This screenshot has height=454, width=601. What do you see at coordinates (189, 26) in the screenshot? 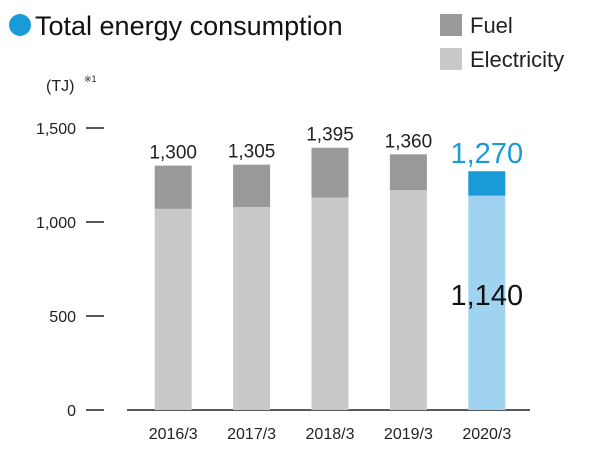
I see `chart-title: Total energy consumption` at bounding box center [189, 26].